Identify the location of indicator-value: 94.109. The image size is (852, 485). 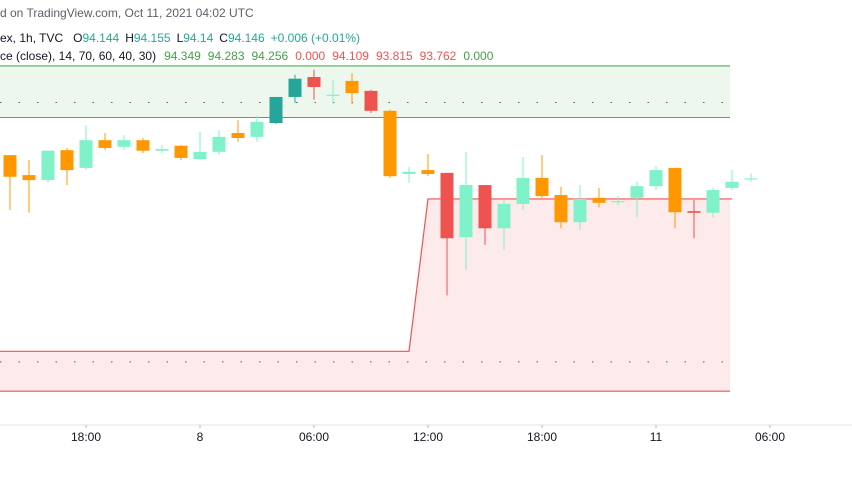
(350, 56).